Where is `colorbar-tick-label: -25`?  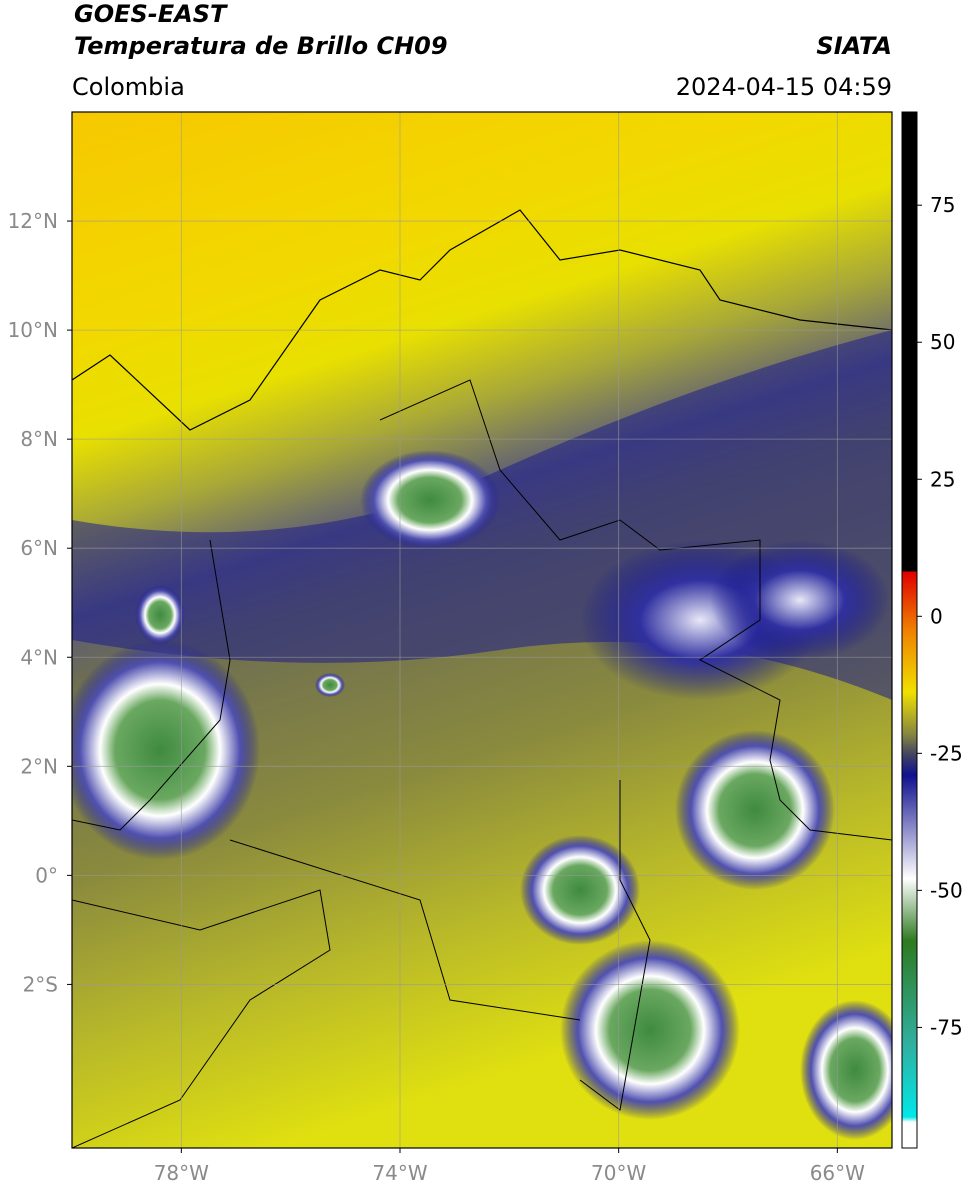
colorbar-tick-label: -25 is located at coordinates (946, 753).